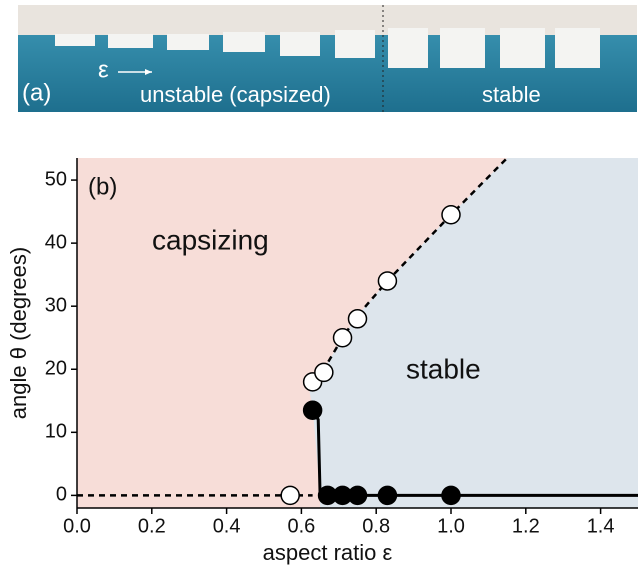  What do you see at coordinates (443, 368) in the screenshot?
I see `region-label: stable` at bounding box center [443, 368].